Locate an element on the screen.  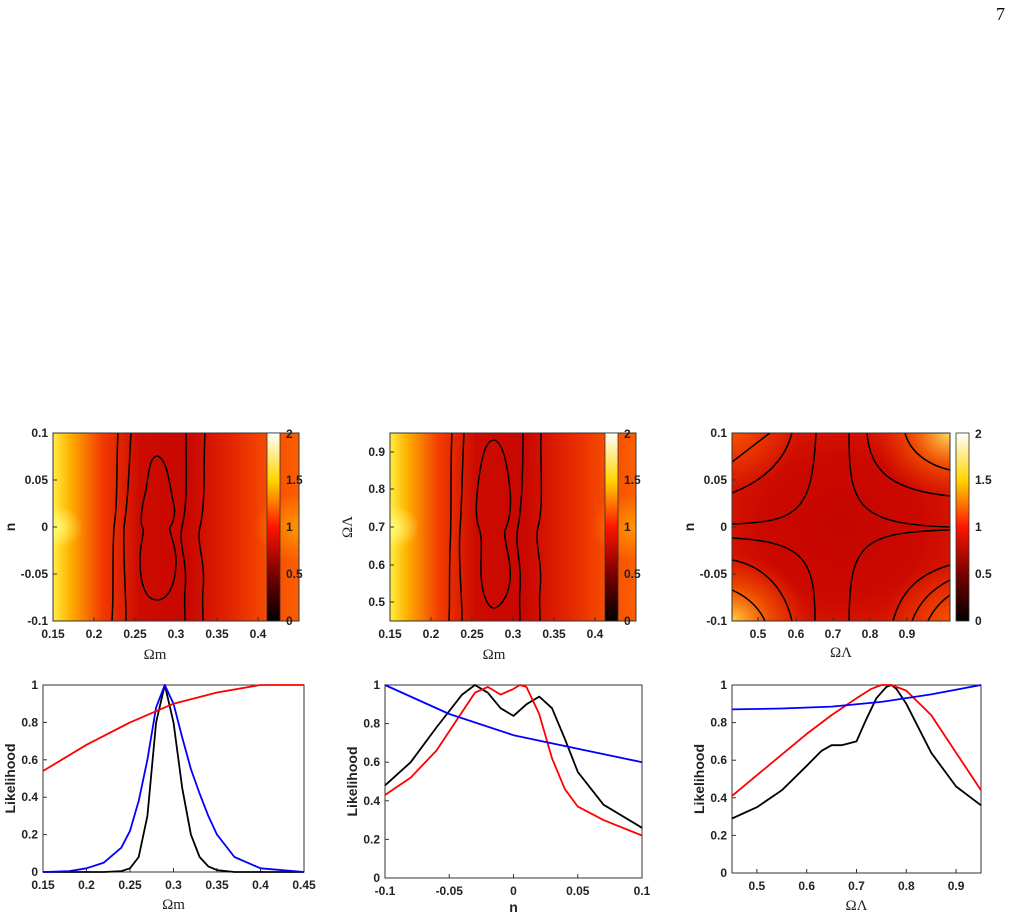
y-tick-label: -0.05 is located at coordinates (714, 574).